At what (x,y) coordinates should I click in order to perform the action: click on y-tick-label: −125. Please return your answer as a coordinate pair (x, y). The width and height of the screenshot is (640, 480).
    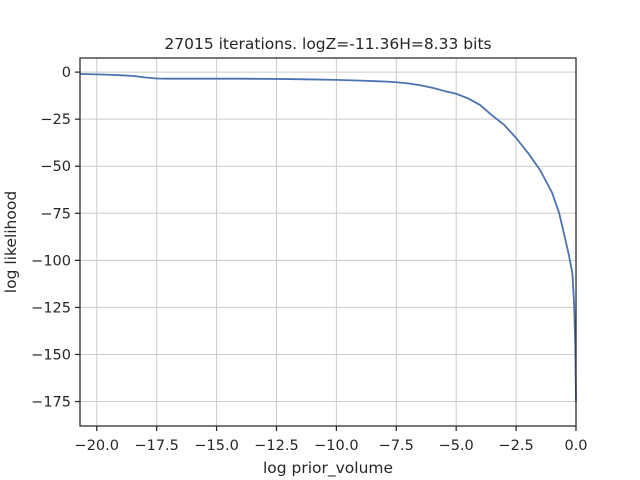
    Looking at the image, I should click on (51, 308).